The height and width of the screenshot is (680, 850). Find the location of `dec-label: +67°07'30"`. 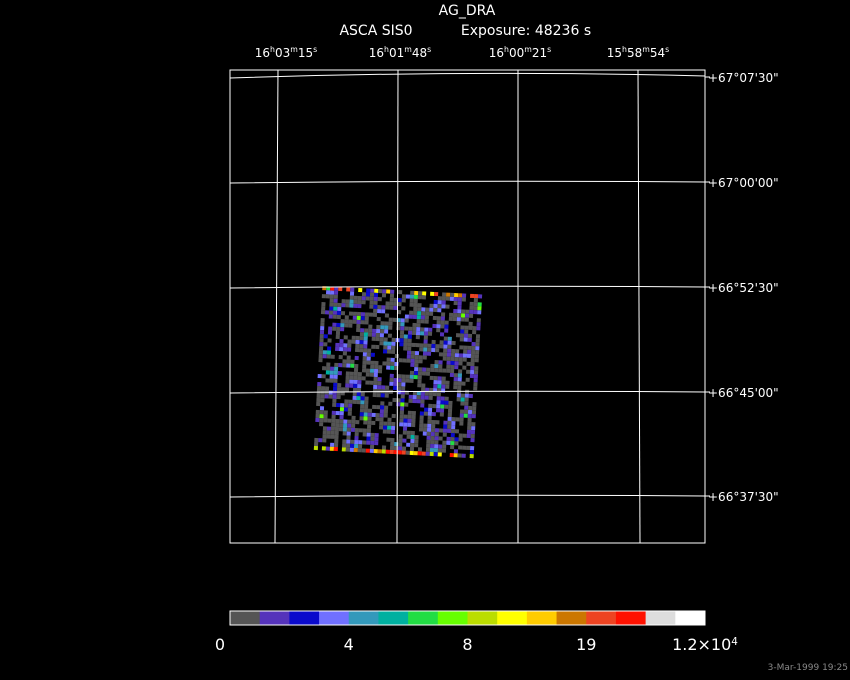

dec-label: +67°07'30" is located at coordinates (743, 78).